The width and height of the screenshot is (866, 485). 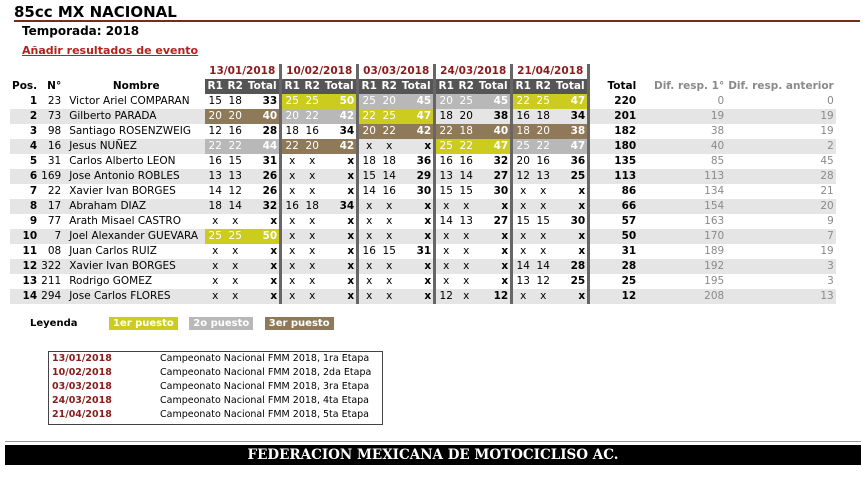 What do you see at coordinates (25, 176) in the screenshot?
I see `position-cell: 6` at bounding box center [25, 176].